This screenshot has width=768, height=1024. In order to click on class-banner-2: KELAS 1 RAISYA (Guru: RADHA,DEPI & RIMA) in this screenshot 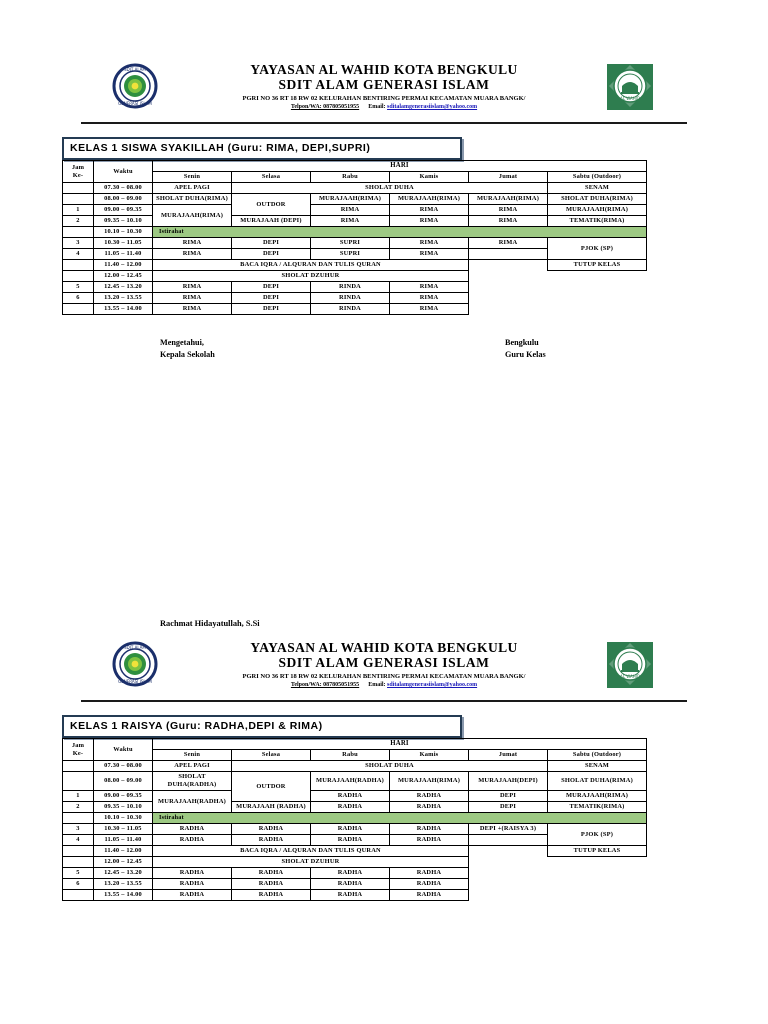, I will do `click(262, 726)`.